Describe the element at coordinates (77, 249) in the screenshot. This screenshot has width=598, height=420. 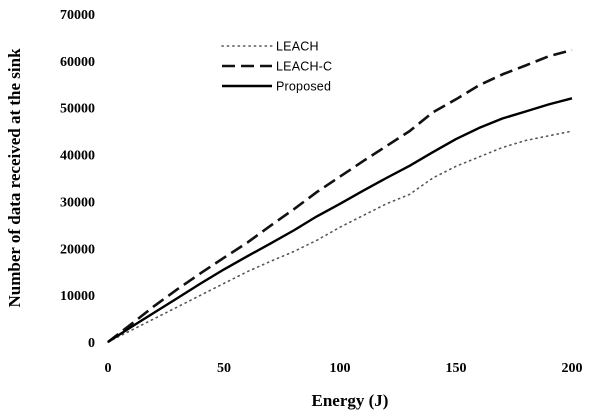
I see `y-tick-label: 20000` at that location.